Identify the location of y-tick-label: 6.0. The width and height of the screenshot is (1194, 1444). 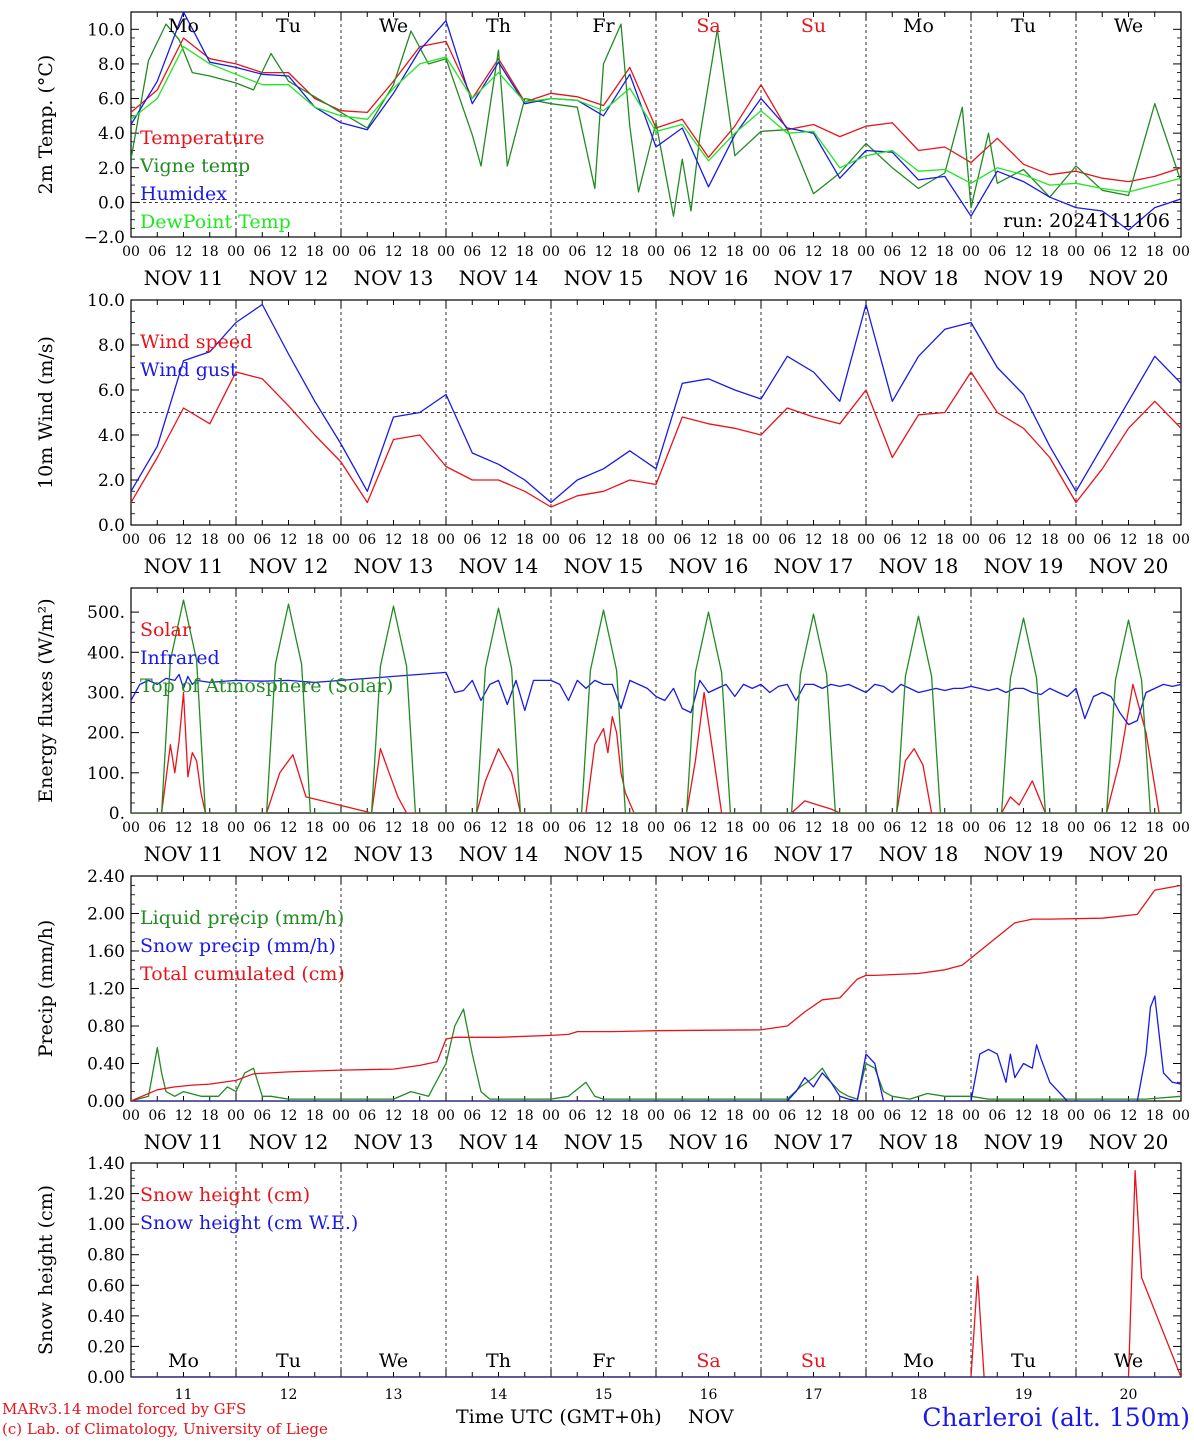
(111, 391).